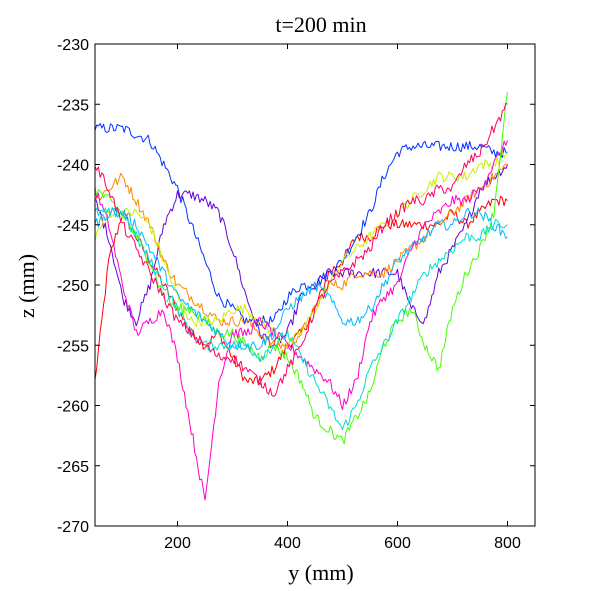 The image size is (591, 591). I want to click on x-tick-label: 800, so click(507, 543).